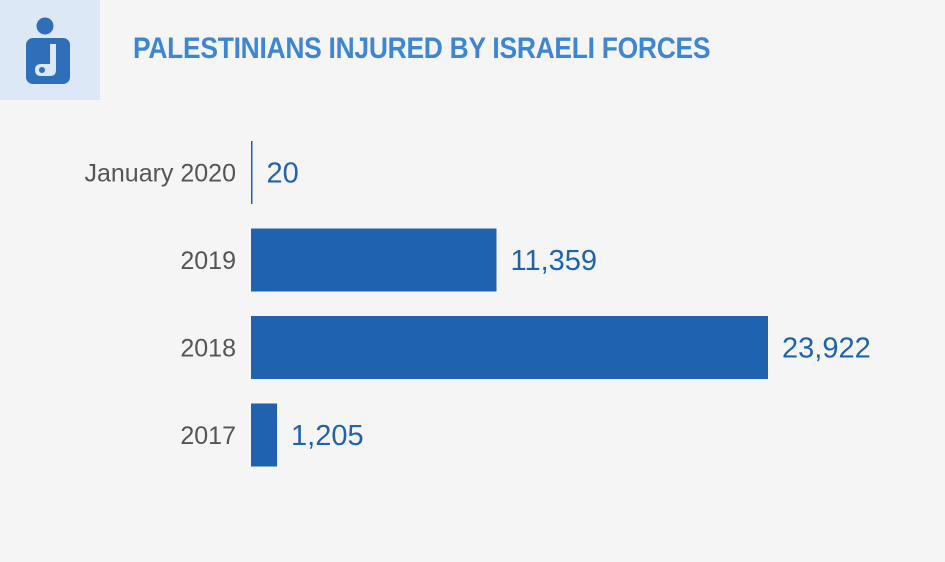 The image size is (945, 562). What do you see at coordinates (208, 436) in the screenshot?
I see `category-label: 2017` at bounding box center [208, 436].